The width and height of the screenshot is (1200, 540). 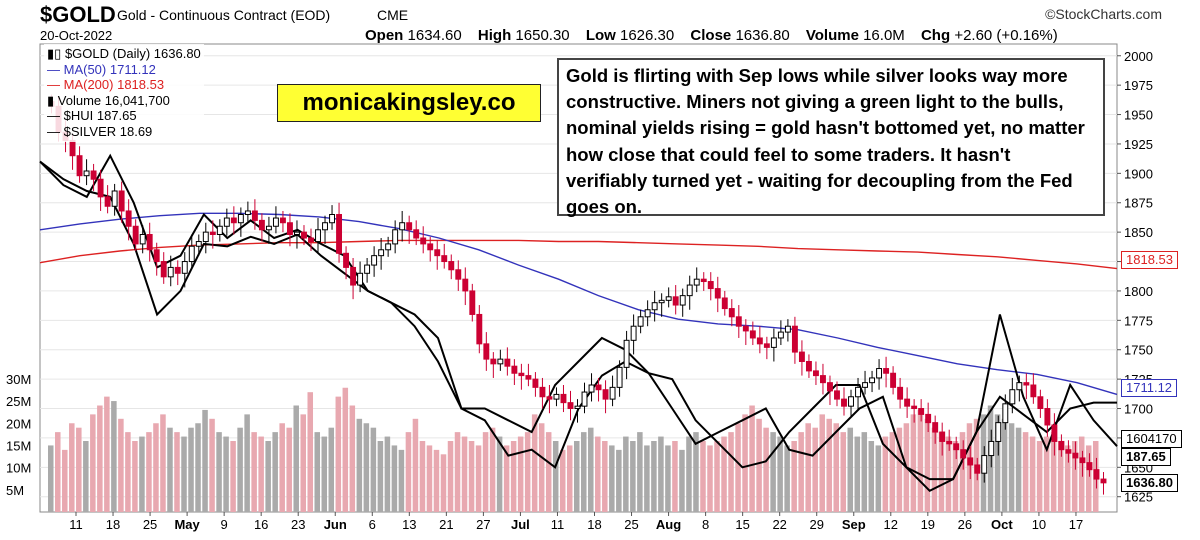 I want to click on volume-price-tag: 1604170, so click(x=1151, y=439).